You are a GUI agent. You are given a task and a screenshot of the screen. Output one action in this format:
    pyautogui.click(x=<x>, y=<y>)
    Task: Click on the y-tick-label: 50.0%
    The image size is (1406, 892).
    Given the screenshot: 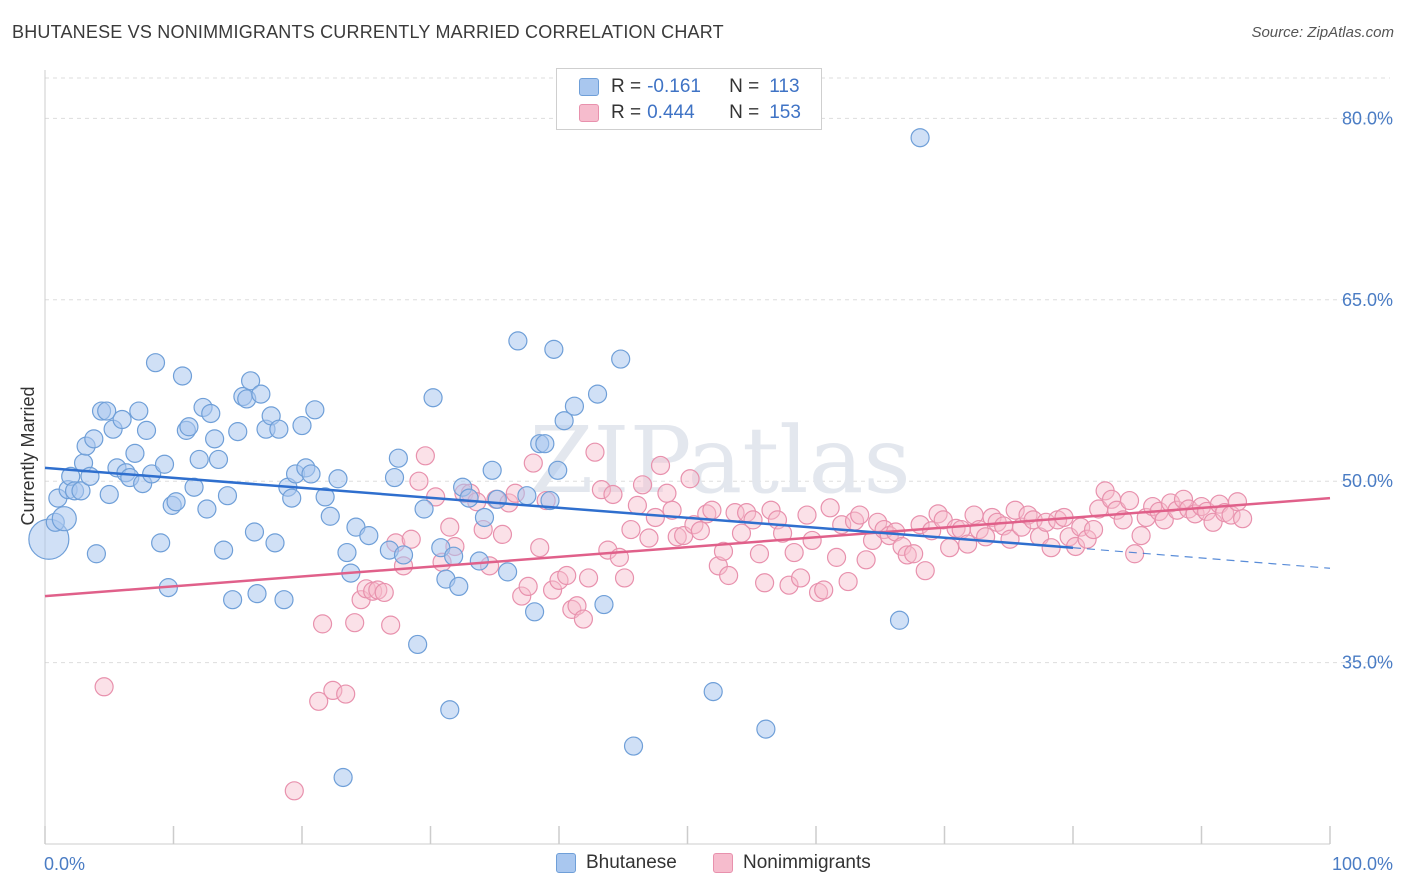 What is the action you would take?
    pyautogui.click(x=1367, y=481)
    